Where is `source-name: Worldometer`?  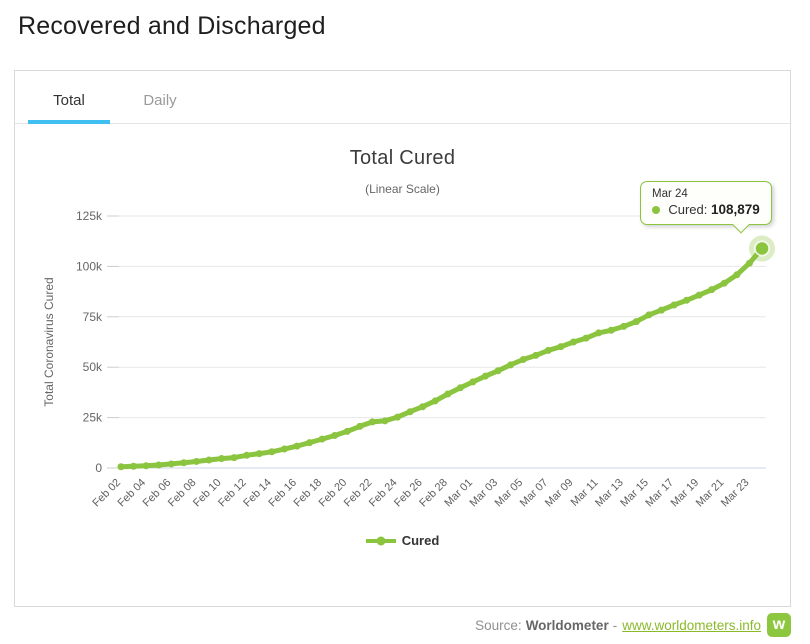 source-name: Worldometer is located at coordinates (567, 625).